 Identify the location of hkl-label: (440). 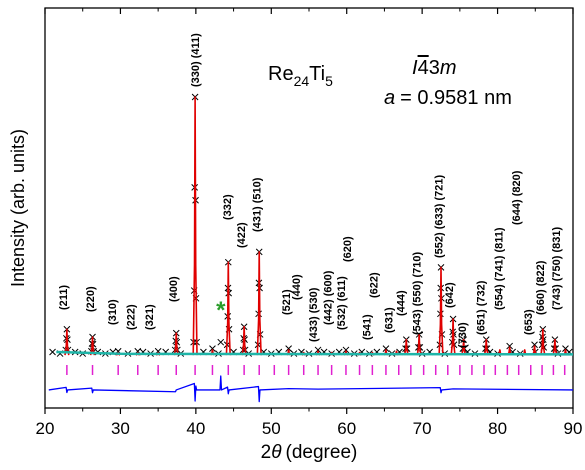
(297, 287).